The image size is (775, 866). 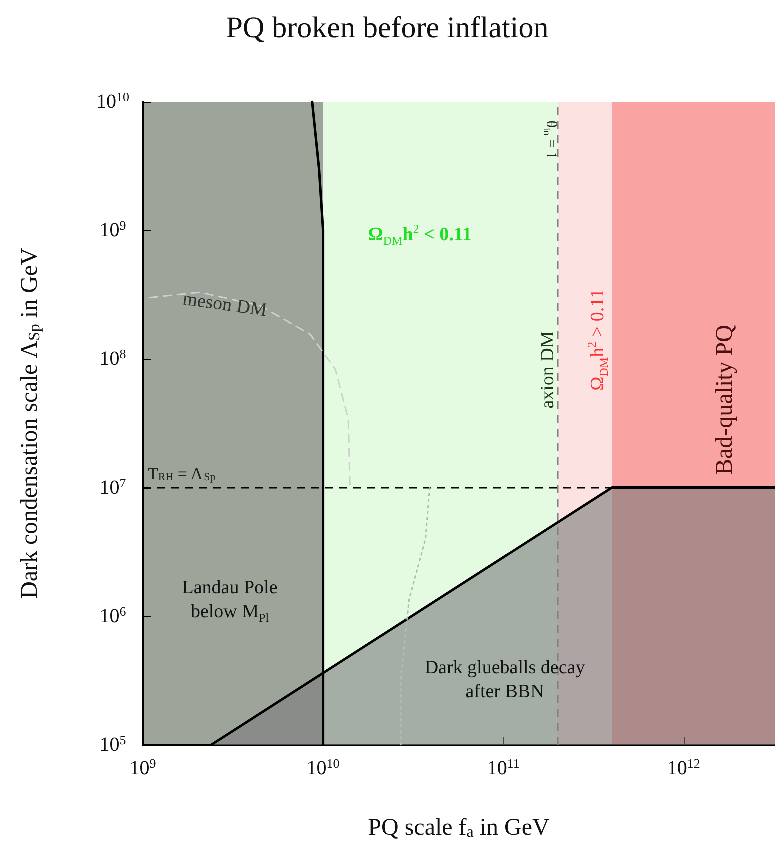 I want to click on annotation: meson DM, so click(x=225, y=305).